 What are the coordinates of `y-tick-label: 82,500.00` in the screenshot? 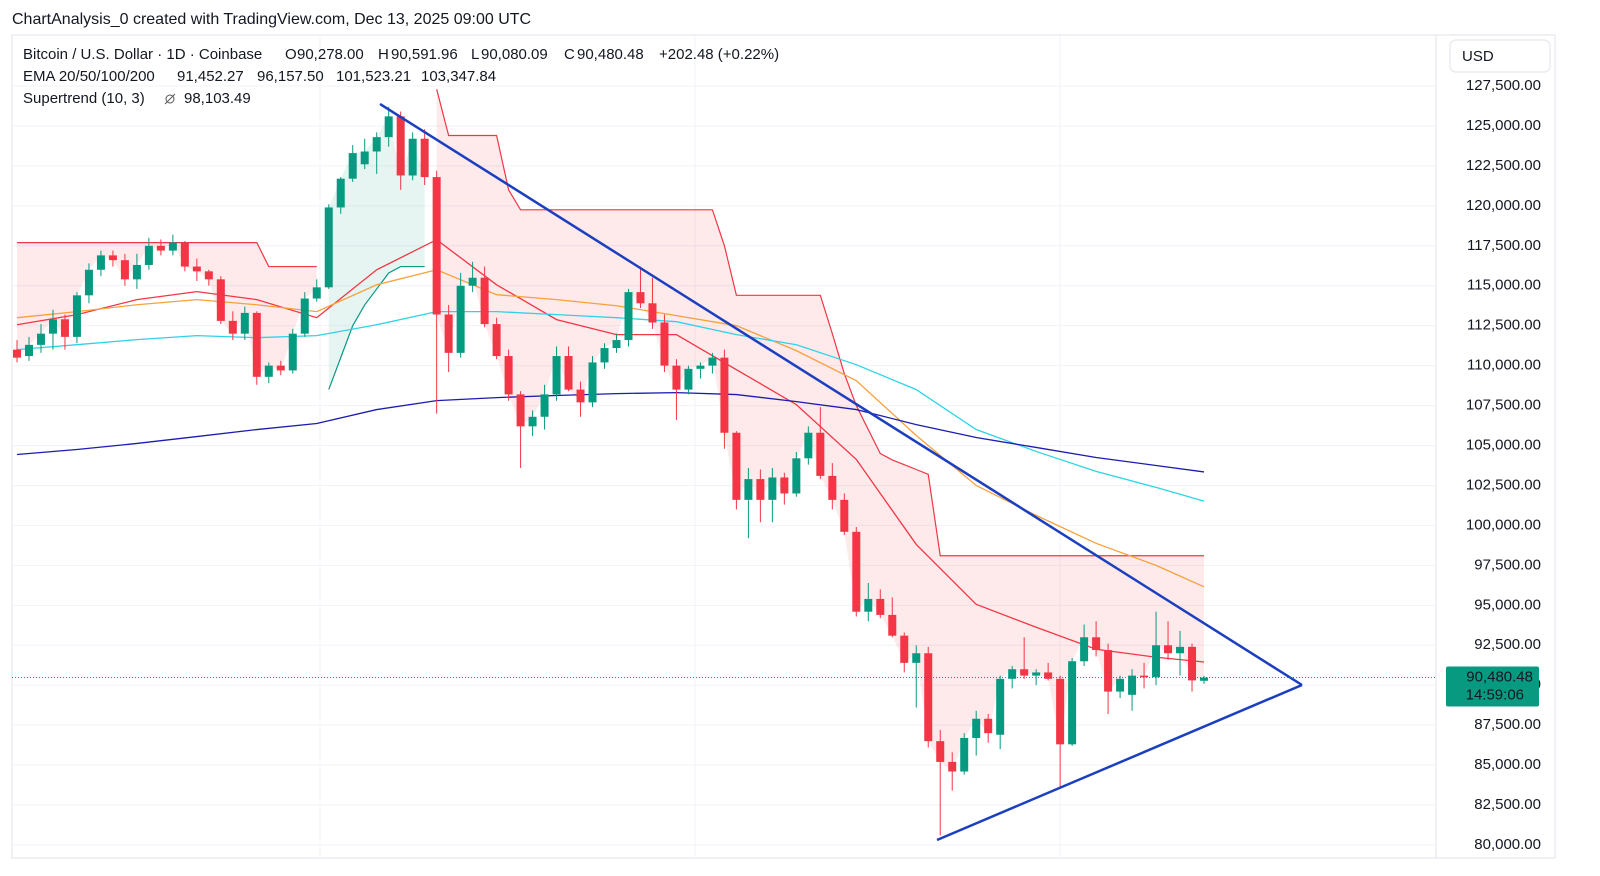 It's located at (1507, 804).